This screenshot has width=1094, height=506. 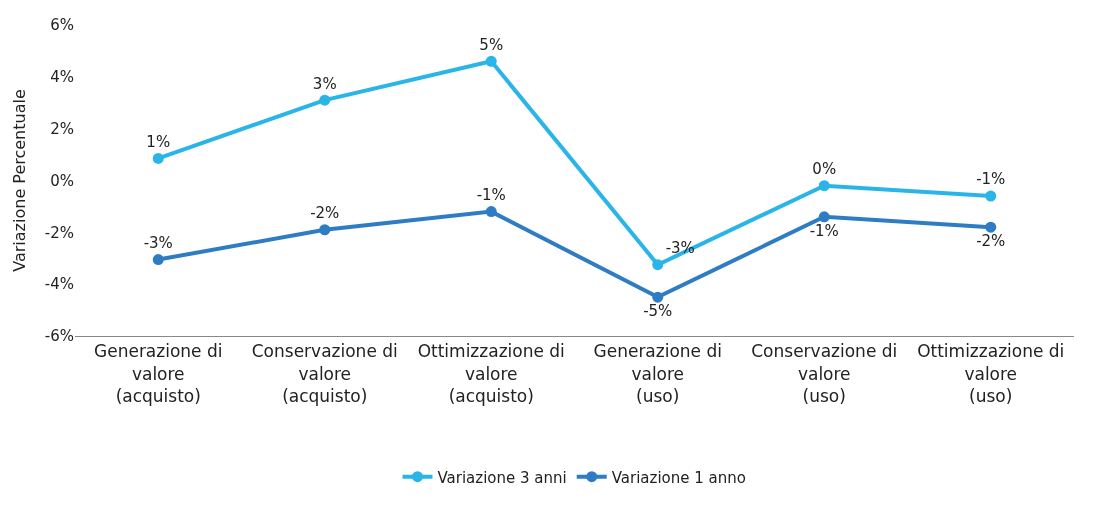 I want to click on x-tick-label: Generazione di valore (uso), so click(x=657, y=373).